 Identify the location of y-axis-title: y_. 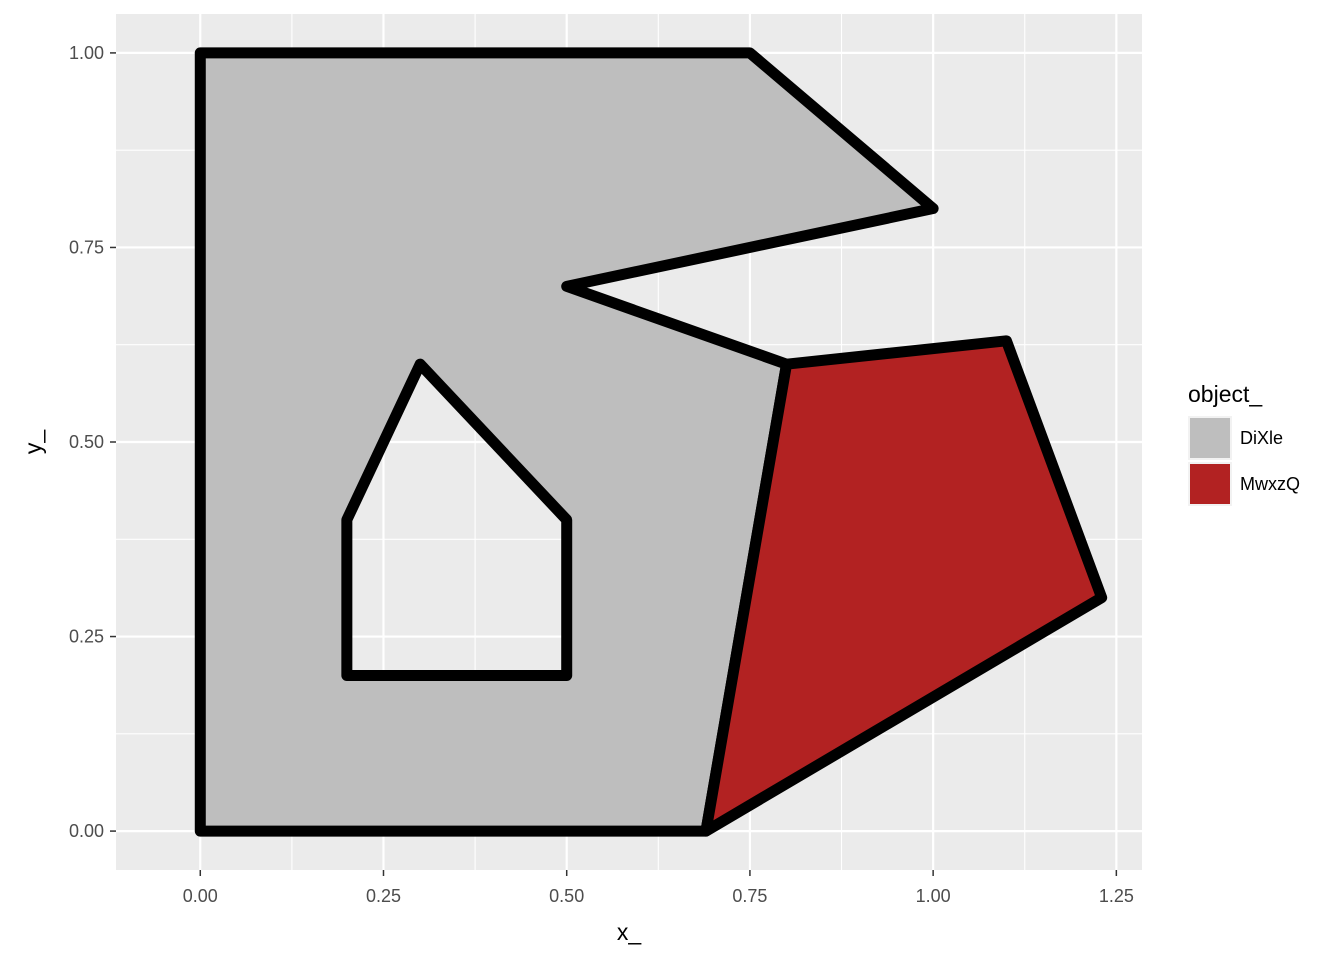
(33, 442).